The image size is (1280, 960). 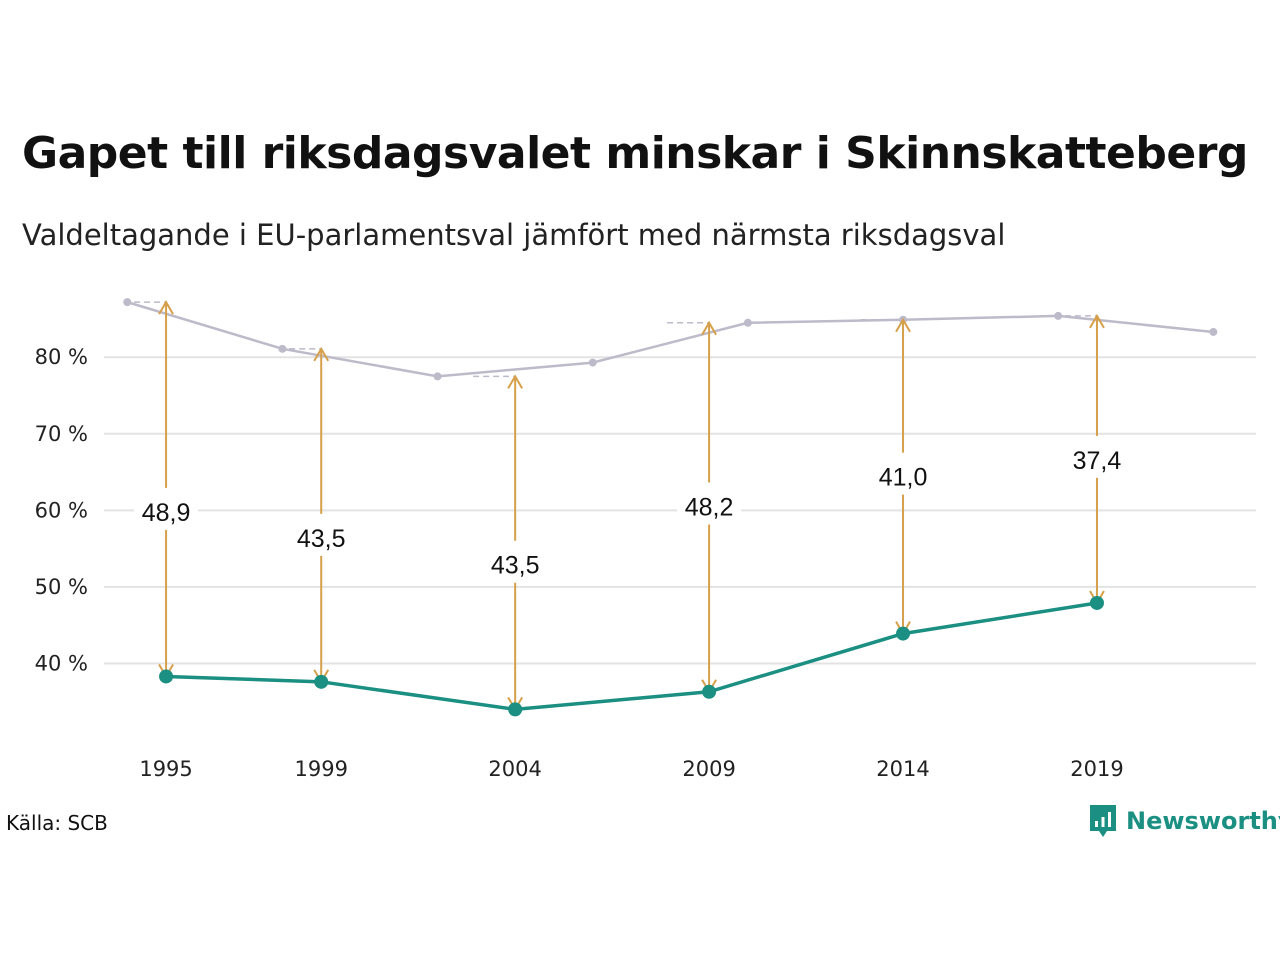 I want to click on brand-logo: Newsworthy, so click(x=1184, y=821).